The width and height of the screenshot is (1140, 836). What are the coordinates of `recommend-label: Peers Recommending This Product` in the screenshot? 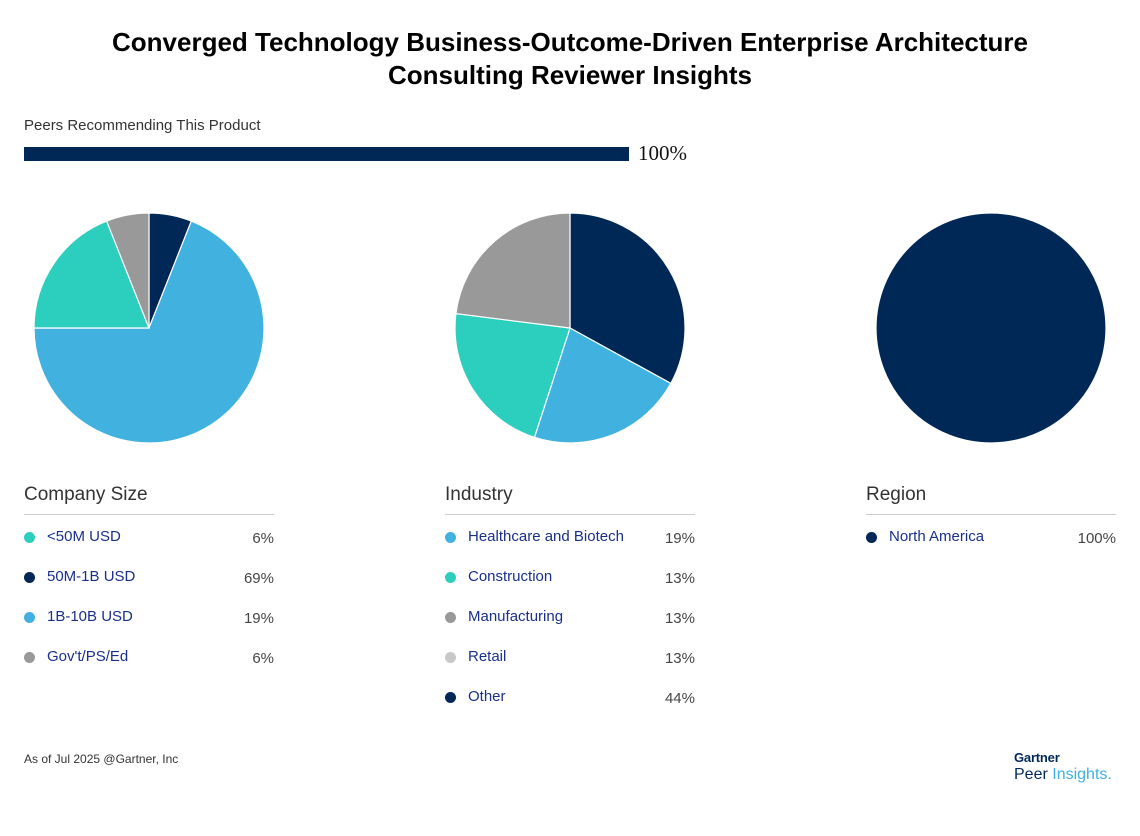 It's located at (142, 125).